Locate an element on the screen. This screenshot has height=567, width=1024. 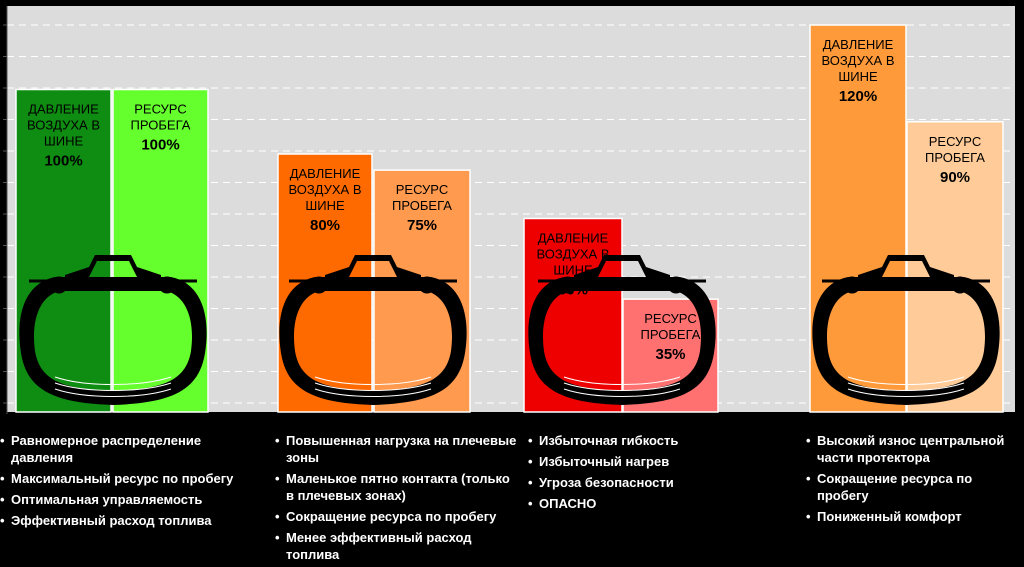
note-item: Максимальный ресурс по пробегу is located at coordinates (132, 478).